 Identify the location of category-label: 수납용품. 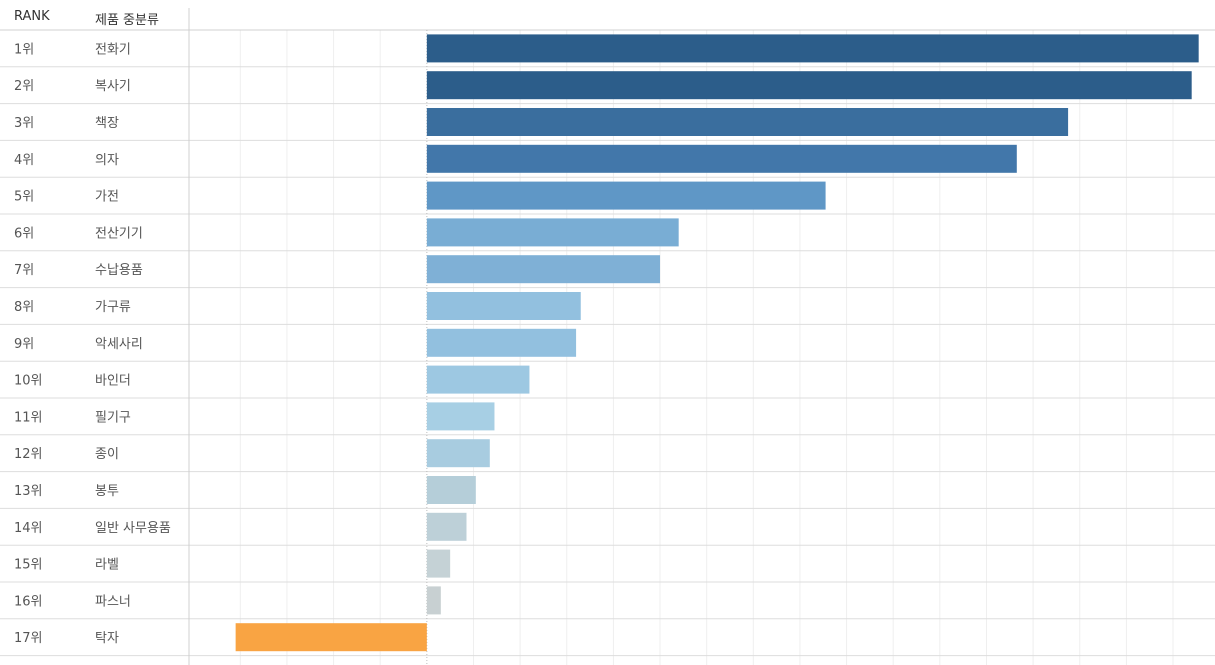
(119, 270).